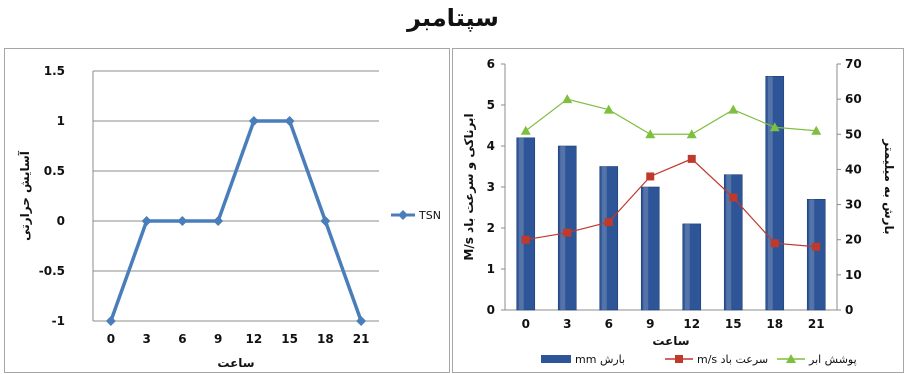  What do you see at coordinates (853, 134) in the screenshot?
I see `right-y-tick-label: 50` at bounding box center [853, 134].